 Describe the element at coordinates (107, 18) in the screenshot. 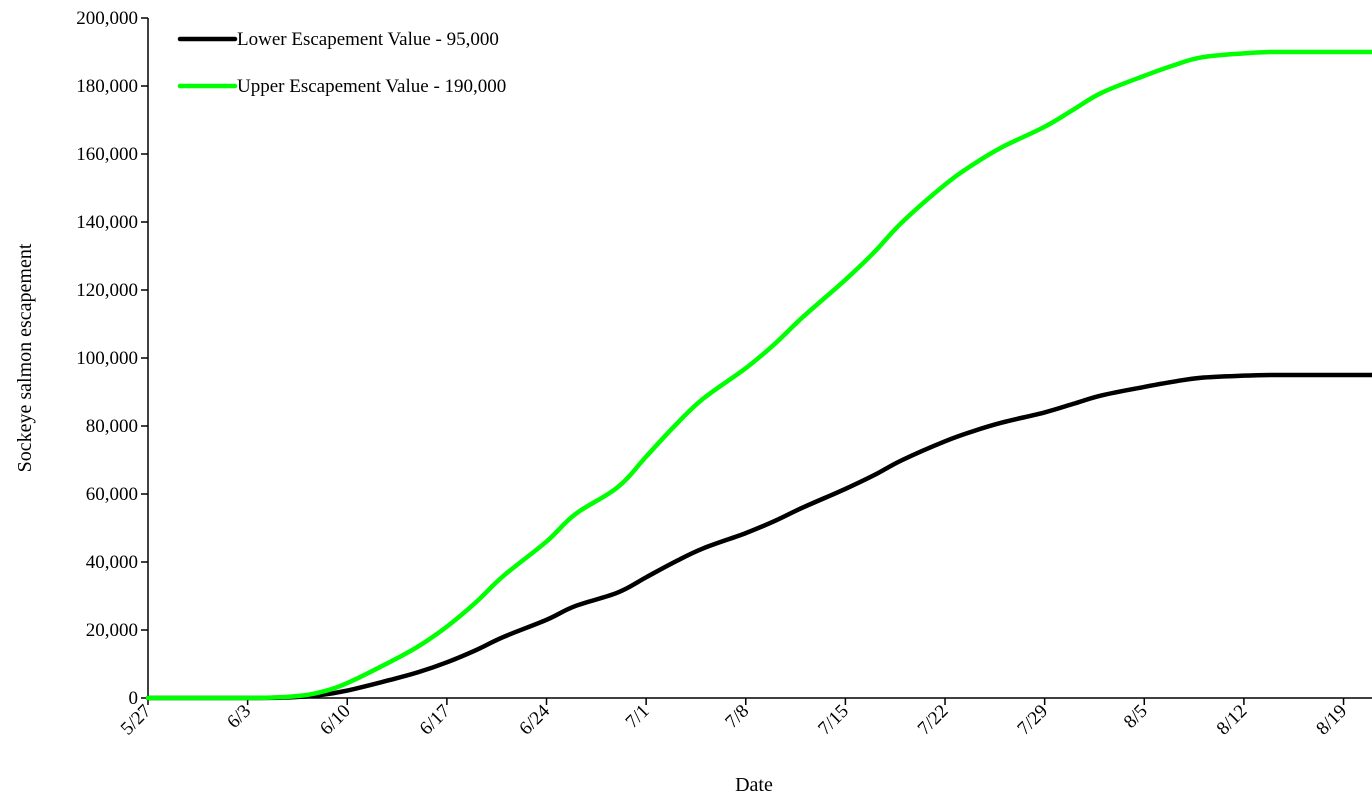

I see `y-tick-label: 200,000` at that location.